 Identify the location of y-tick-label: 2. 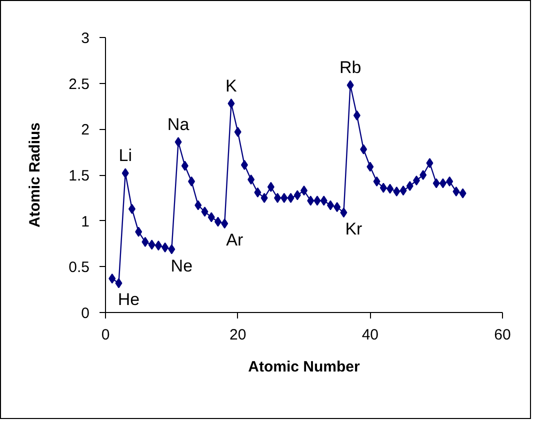
(85, 130).